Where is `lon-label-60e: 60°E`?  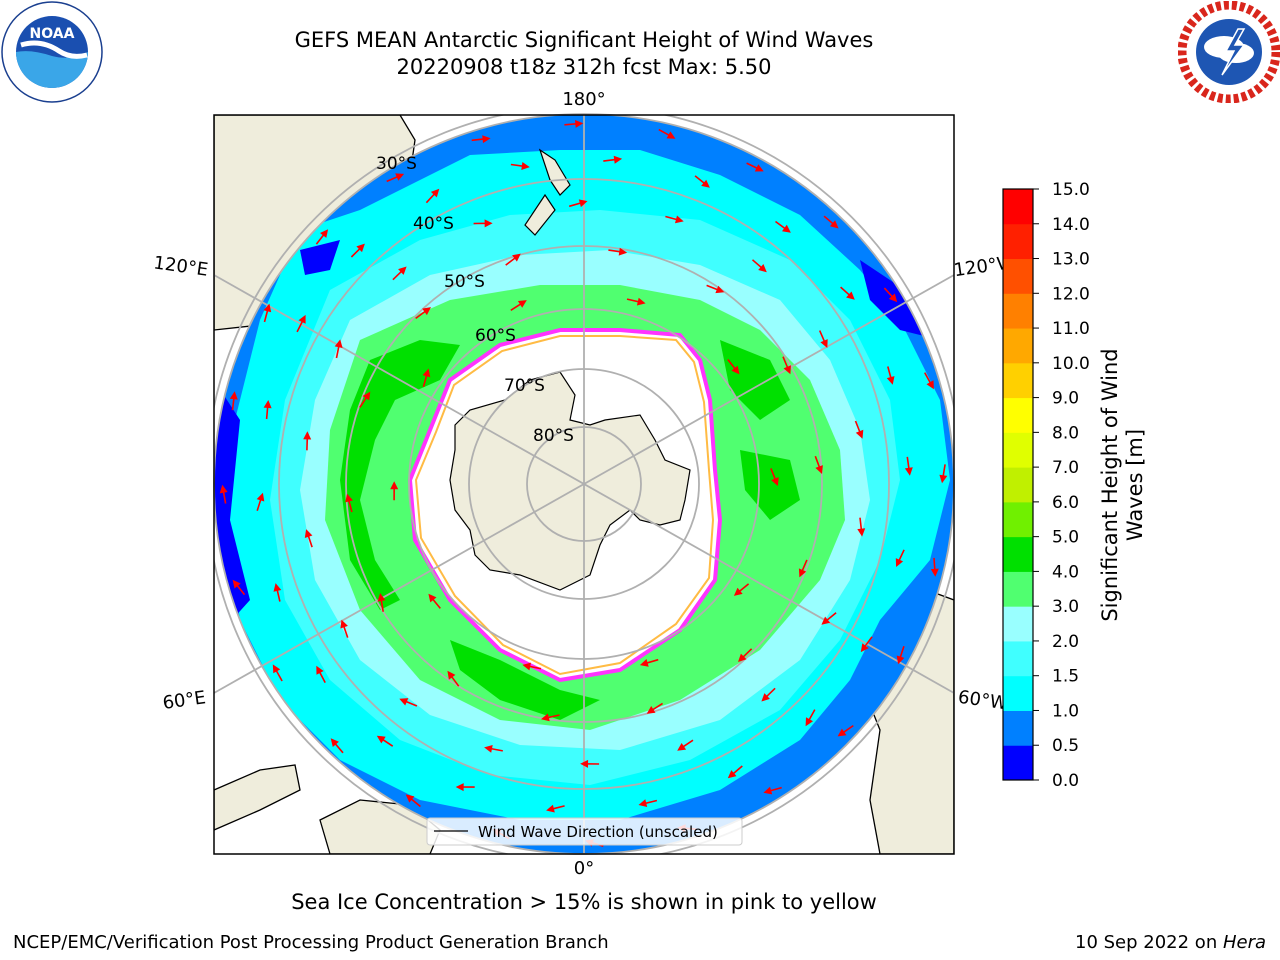
lon-label-60e: 60°E is located at coordinates (184, 700).